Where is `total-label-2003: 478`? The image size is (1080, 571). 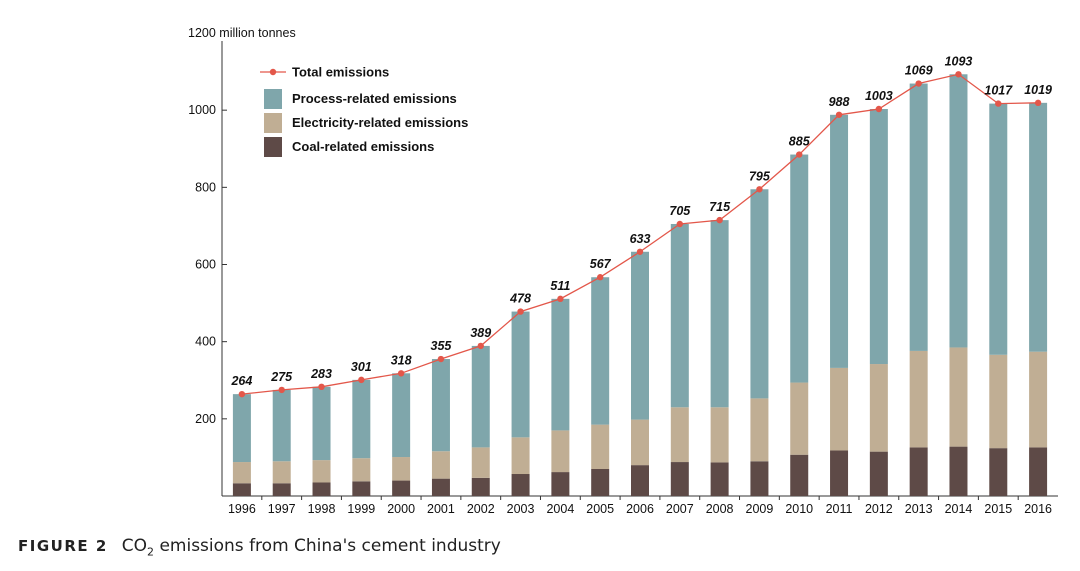
total-label-2003: 478 is located at coordinates (520, 299).